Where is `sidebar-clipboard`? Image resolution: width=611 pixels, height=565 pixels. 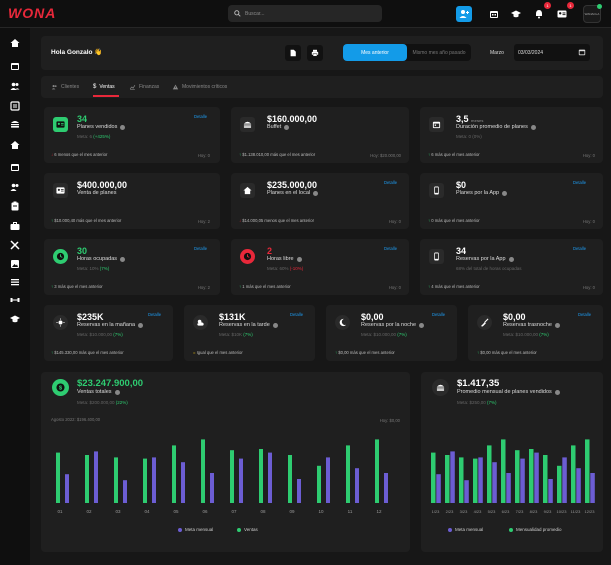 sidebar-clipboard is located at coordinates (15, 206).